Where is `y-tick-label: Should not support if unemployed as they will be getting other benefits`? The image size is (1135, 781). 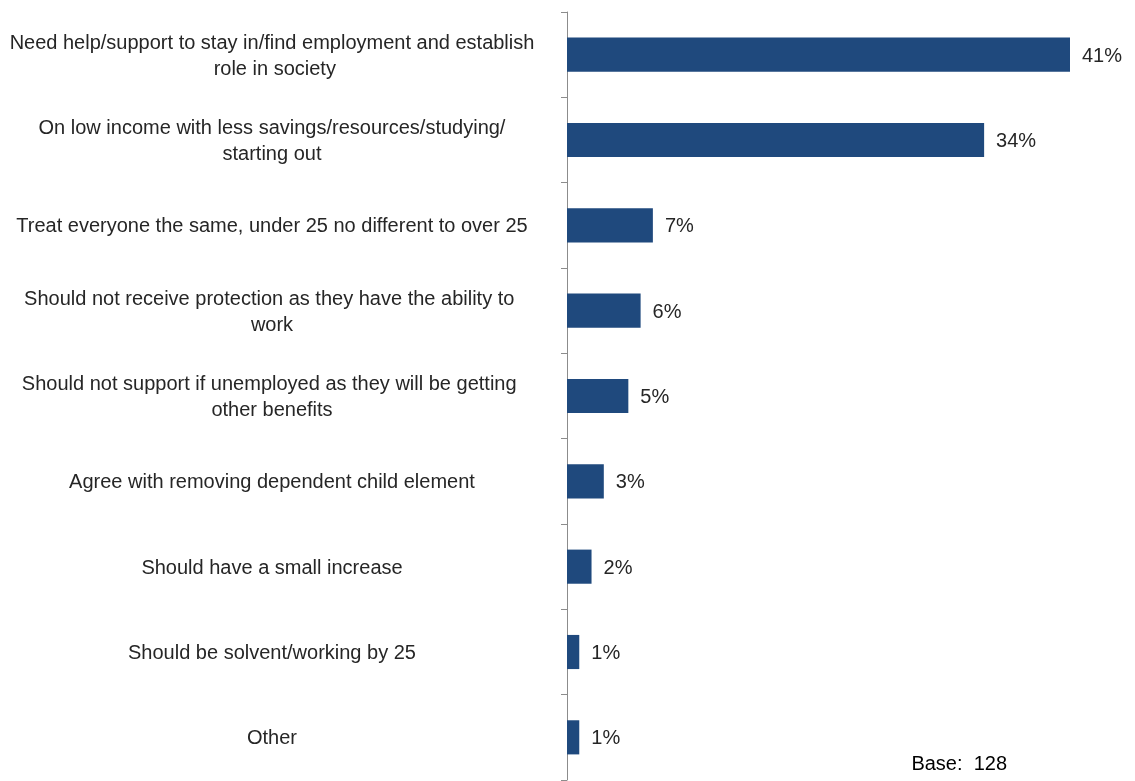
y-tick-label: Should not support if unemployed as they will be getting other benefits is located at coordinates (272, 396).